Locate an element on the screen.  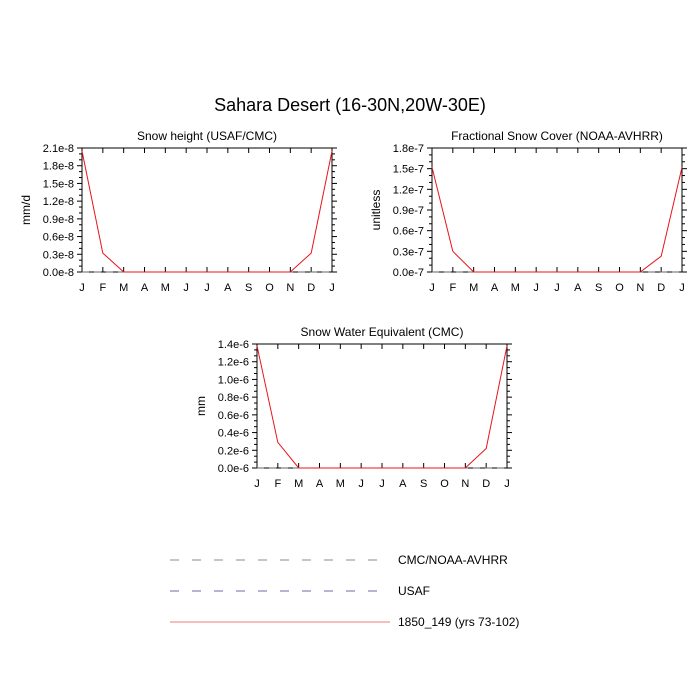
chart-title: Snow Water Equivalent (CMC) is located at coordinates (382, 332).